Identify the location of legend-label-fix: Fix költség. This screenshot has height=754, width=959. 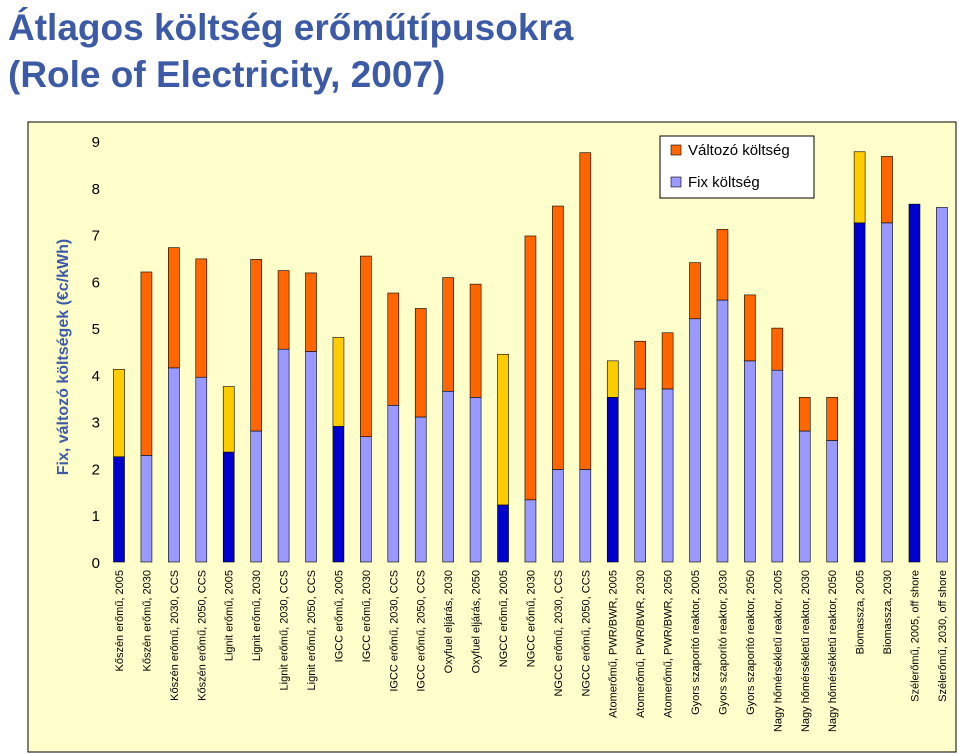
(724, 182).